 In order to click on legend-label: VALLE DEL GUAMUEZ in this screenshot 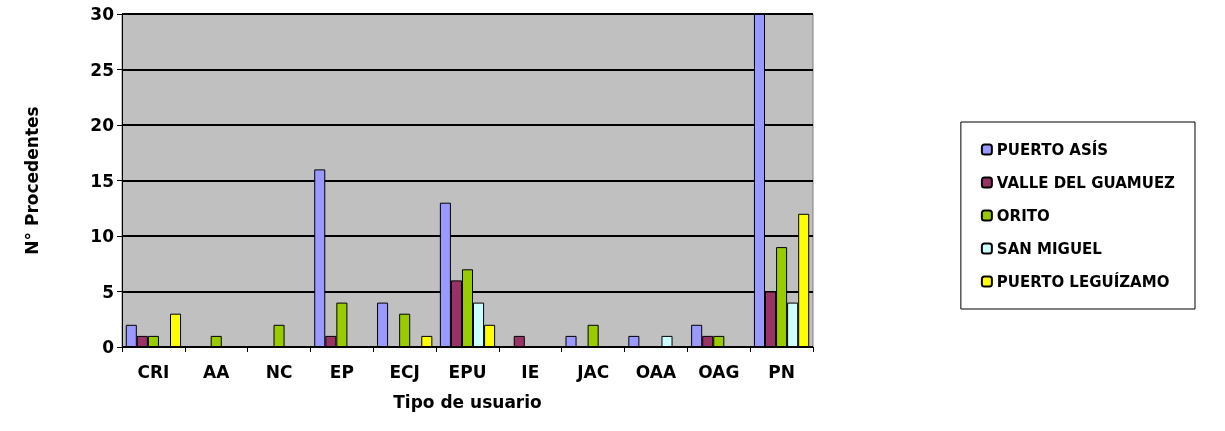, I will do `click(1086, 182)`.